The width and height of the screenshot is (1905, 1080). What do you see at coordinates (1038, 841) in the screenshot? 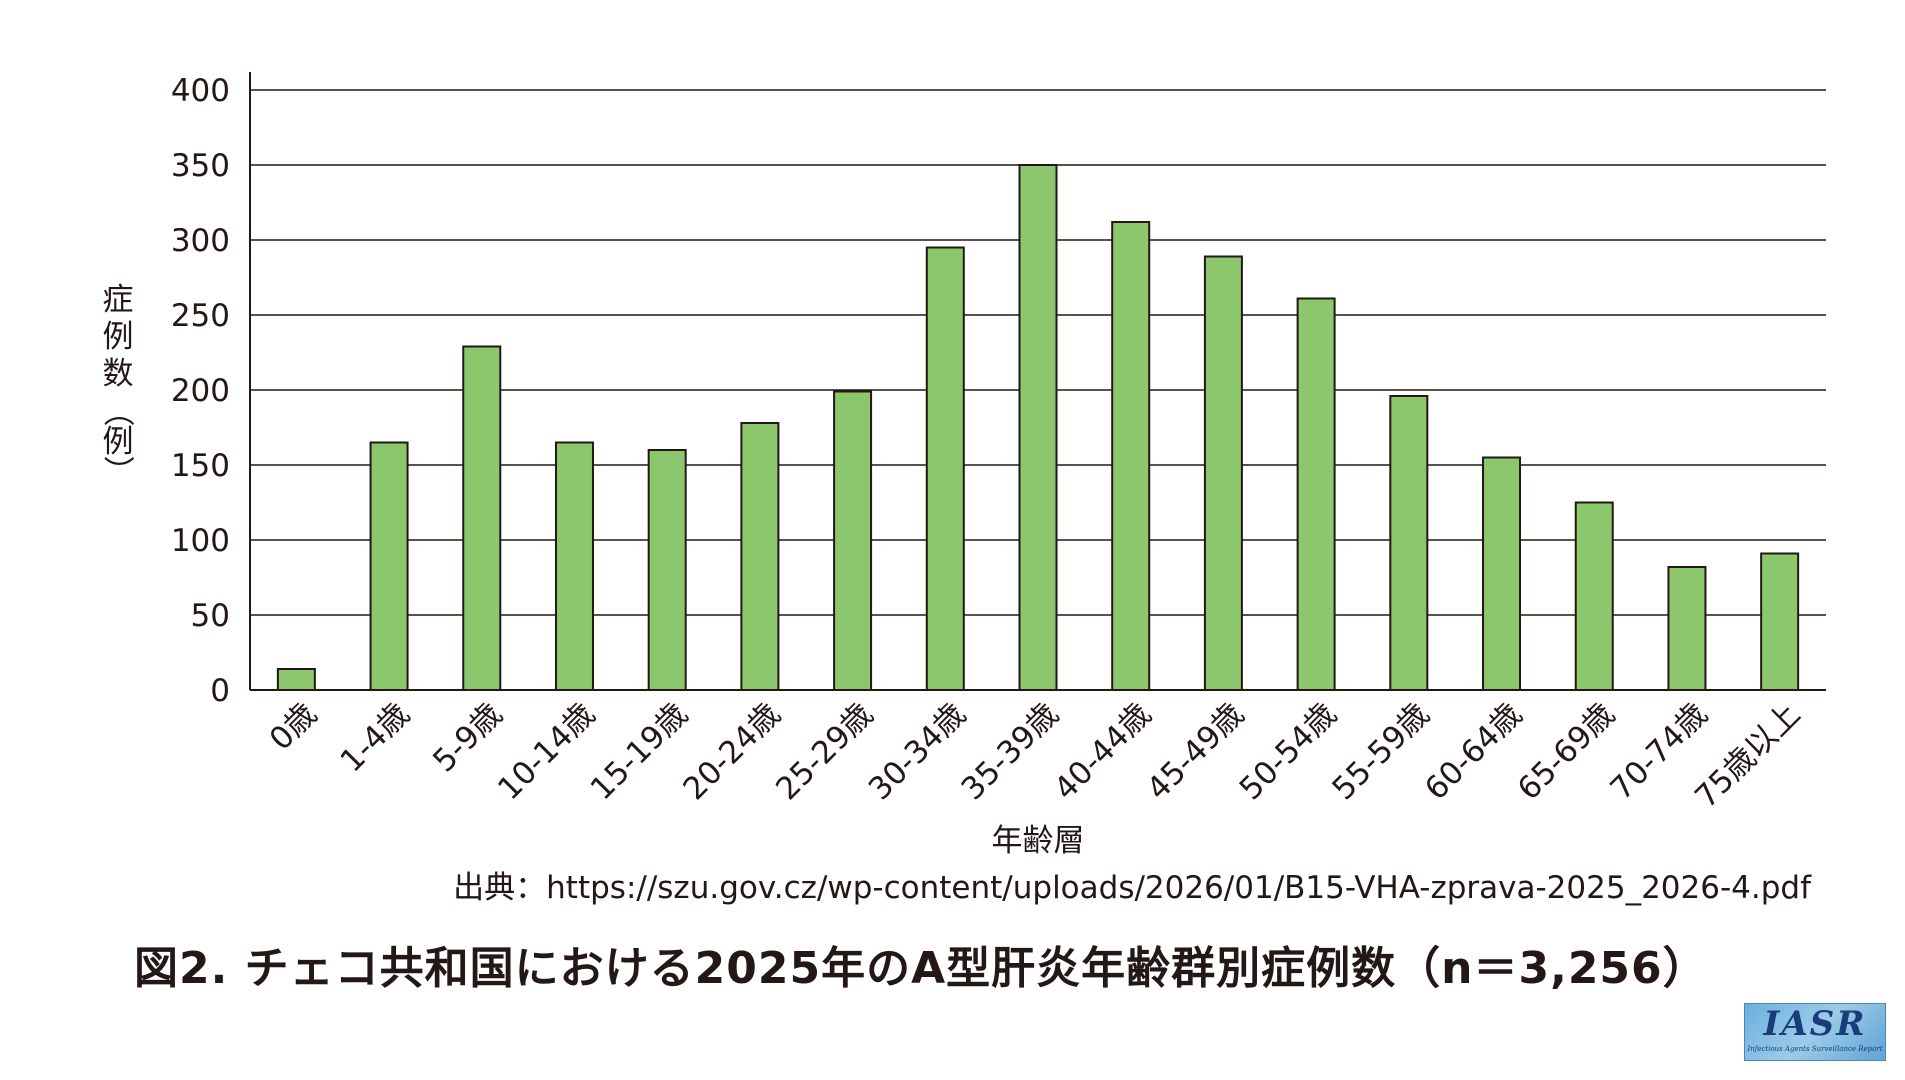
I see `x-axis-label: 年齢層` at bounding box center [1038, 841].